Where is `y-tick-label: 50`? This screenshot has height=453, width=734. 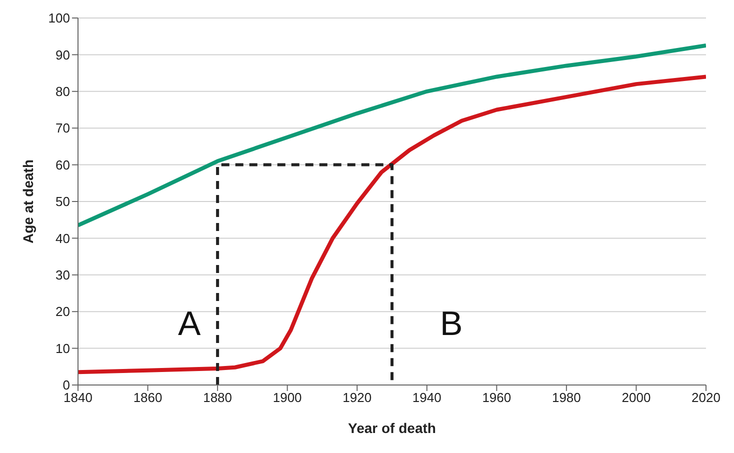
y-tick-label: 50 is located at coordinates (63, 202).